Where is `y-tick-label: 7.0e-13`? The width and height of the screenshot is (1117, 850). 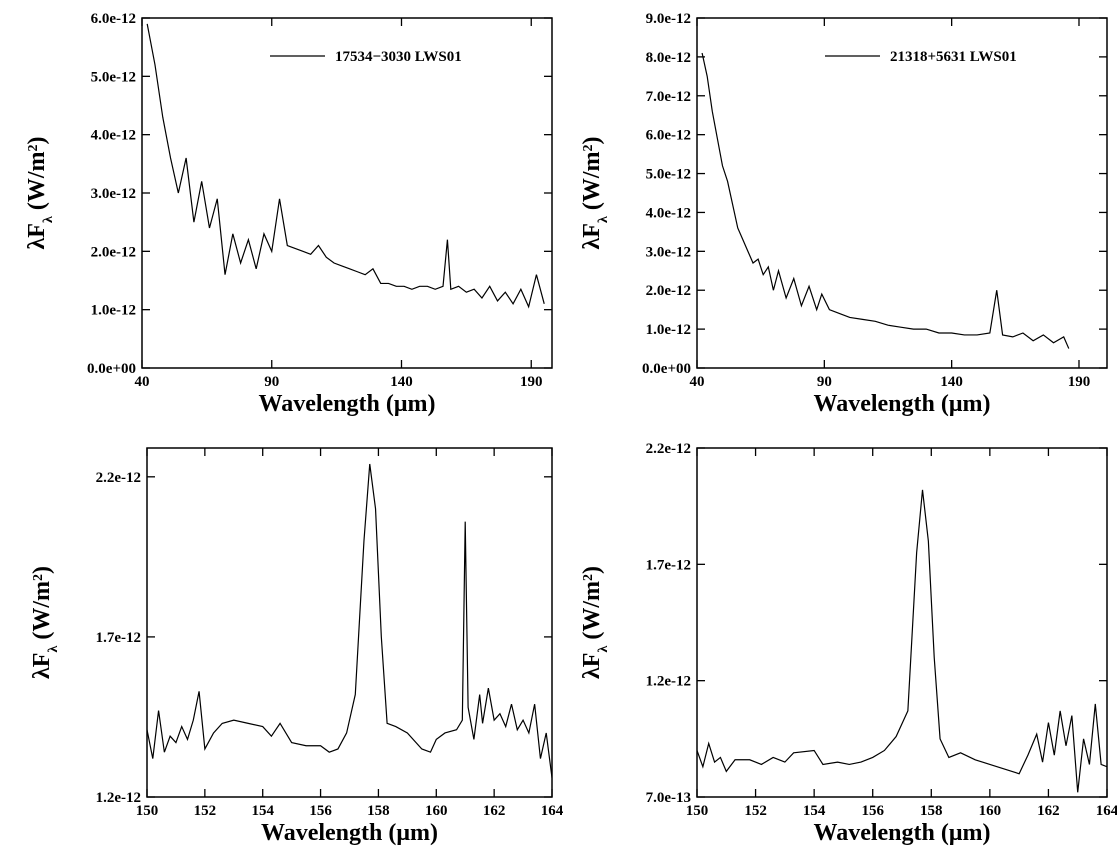
y-tick-label: 7.0e-13 is located at coordinates (668, 798).